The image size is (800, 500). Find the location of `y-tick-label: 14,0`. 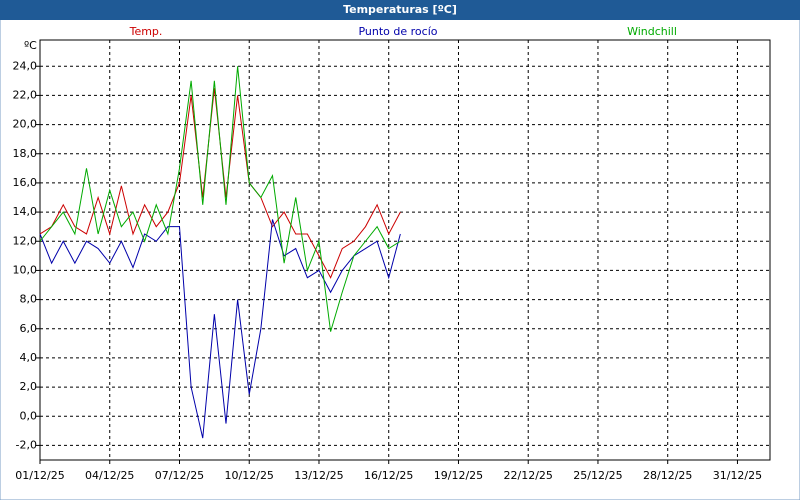

y-tick-label: 14,0 is located at coordinates (25, 211).